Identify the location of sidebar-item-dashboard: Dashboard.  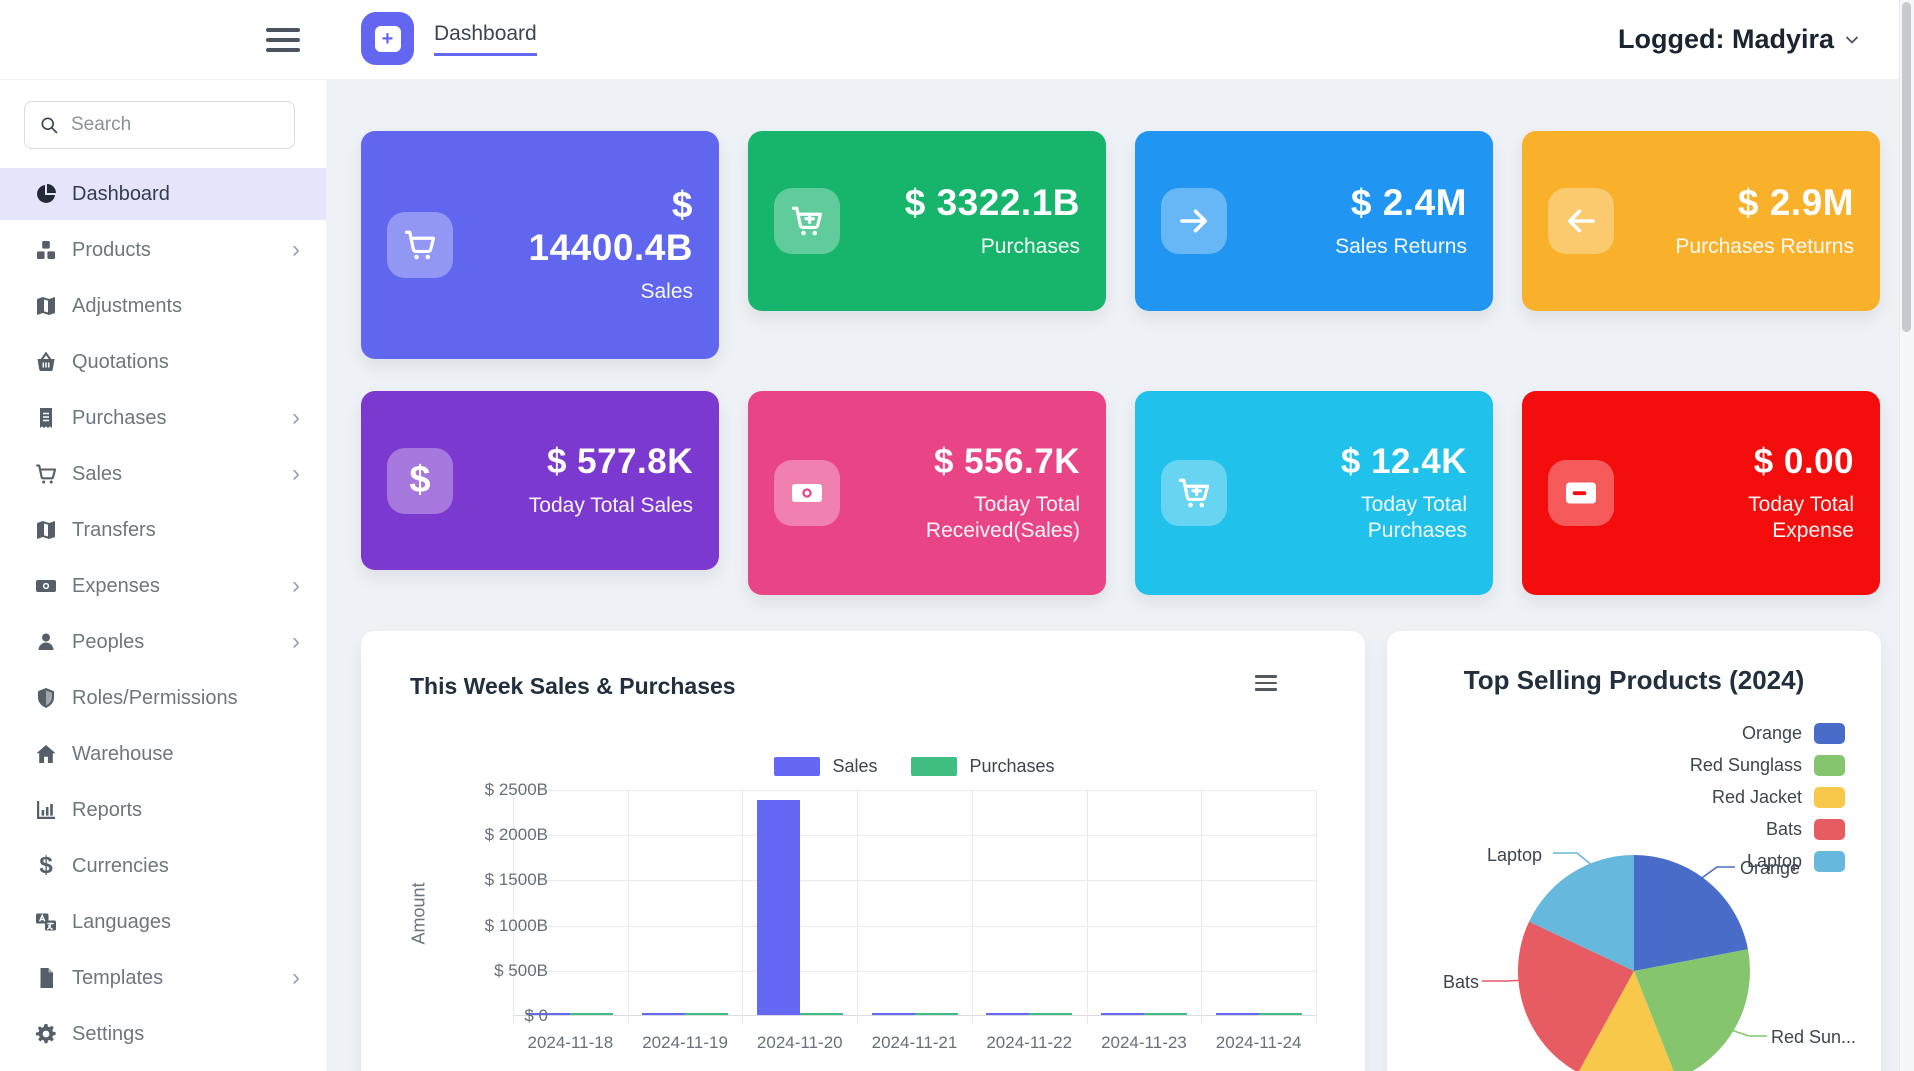
(163, 194).